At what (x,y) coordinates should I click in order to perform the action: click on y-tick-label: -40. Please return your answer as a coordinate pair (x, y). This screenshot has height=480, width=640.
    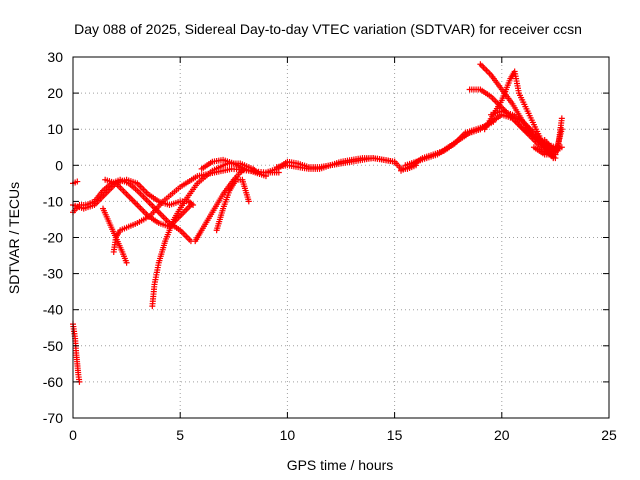
    Looking at the image, I should click on (53, 310).